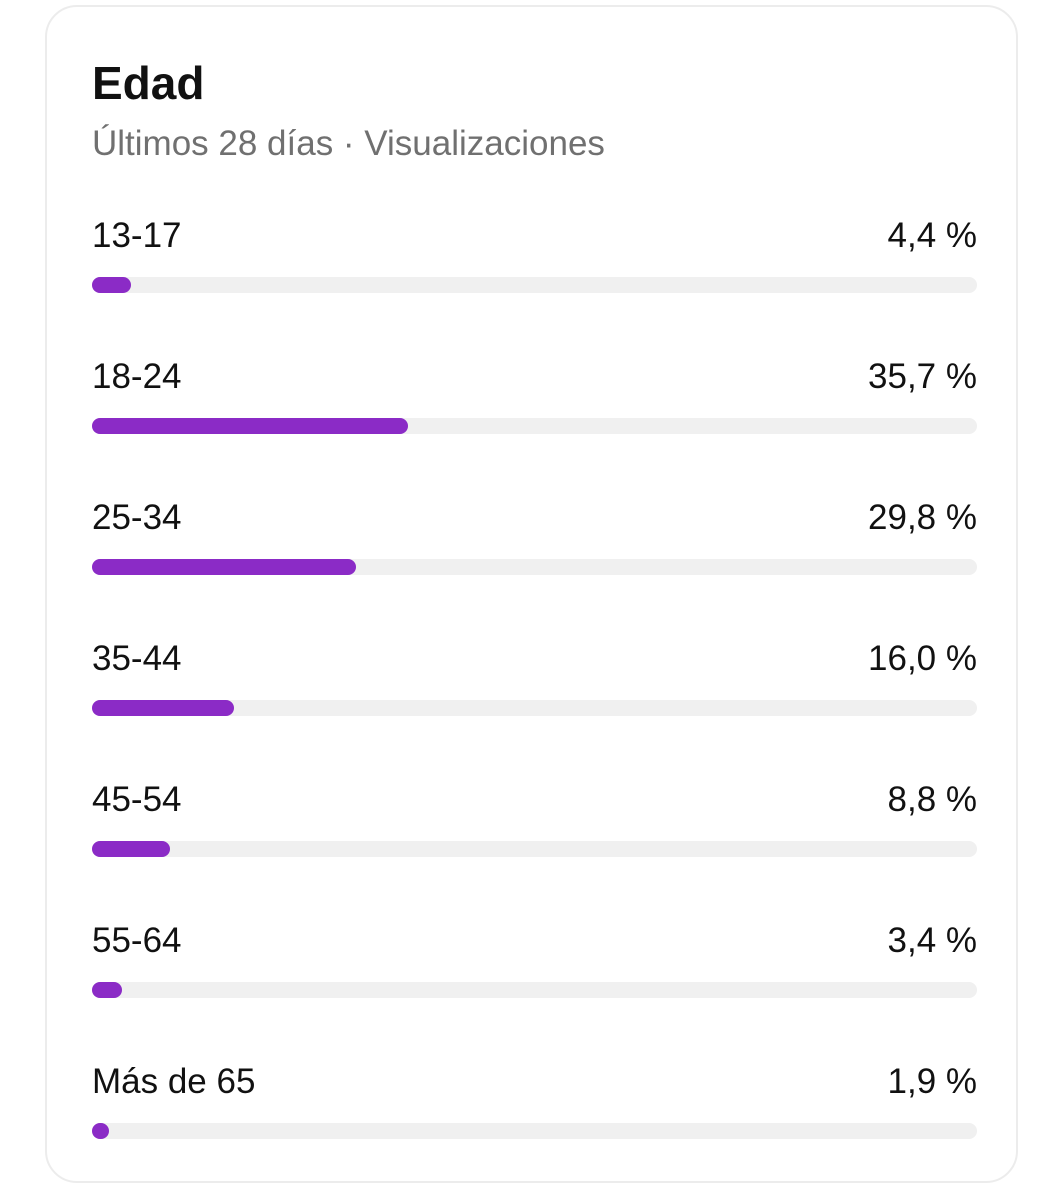  What do you see at coordinates (932, 940) in the screenshot?
I see `percentage-value: 3,4 %` at bounding box center [932, 940].